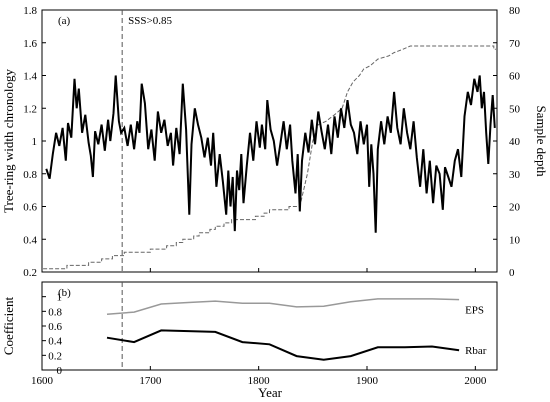  I want to click on panel-a-label: (a), so click(64, 21).